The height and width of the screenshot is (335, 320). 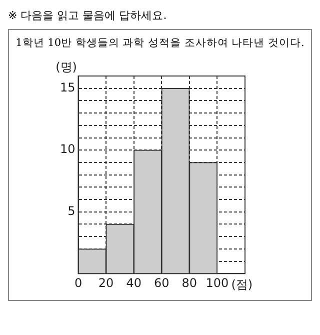 I want to click on x-axis-title: (점), so click(x=242, y=285).